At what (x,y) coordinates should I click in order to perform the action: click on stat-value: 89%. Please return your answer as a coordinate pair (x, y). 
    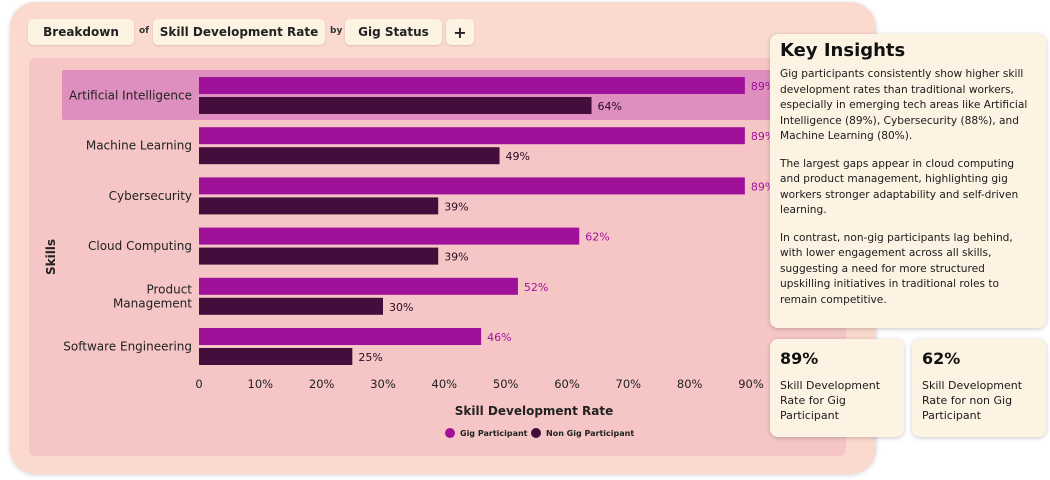
    Looking at the image, I should click on (799, 358).